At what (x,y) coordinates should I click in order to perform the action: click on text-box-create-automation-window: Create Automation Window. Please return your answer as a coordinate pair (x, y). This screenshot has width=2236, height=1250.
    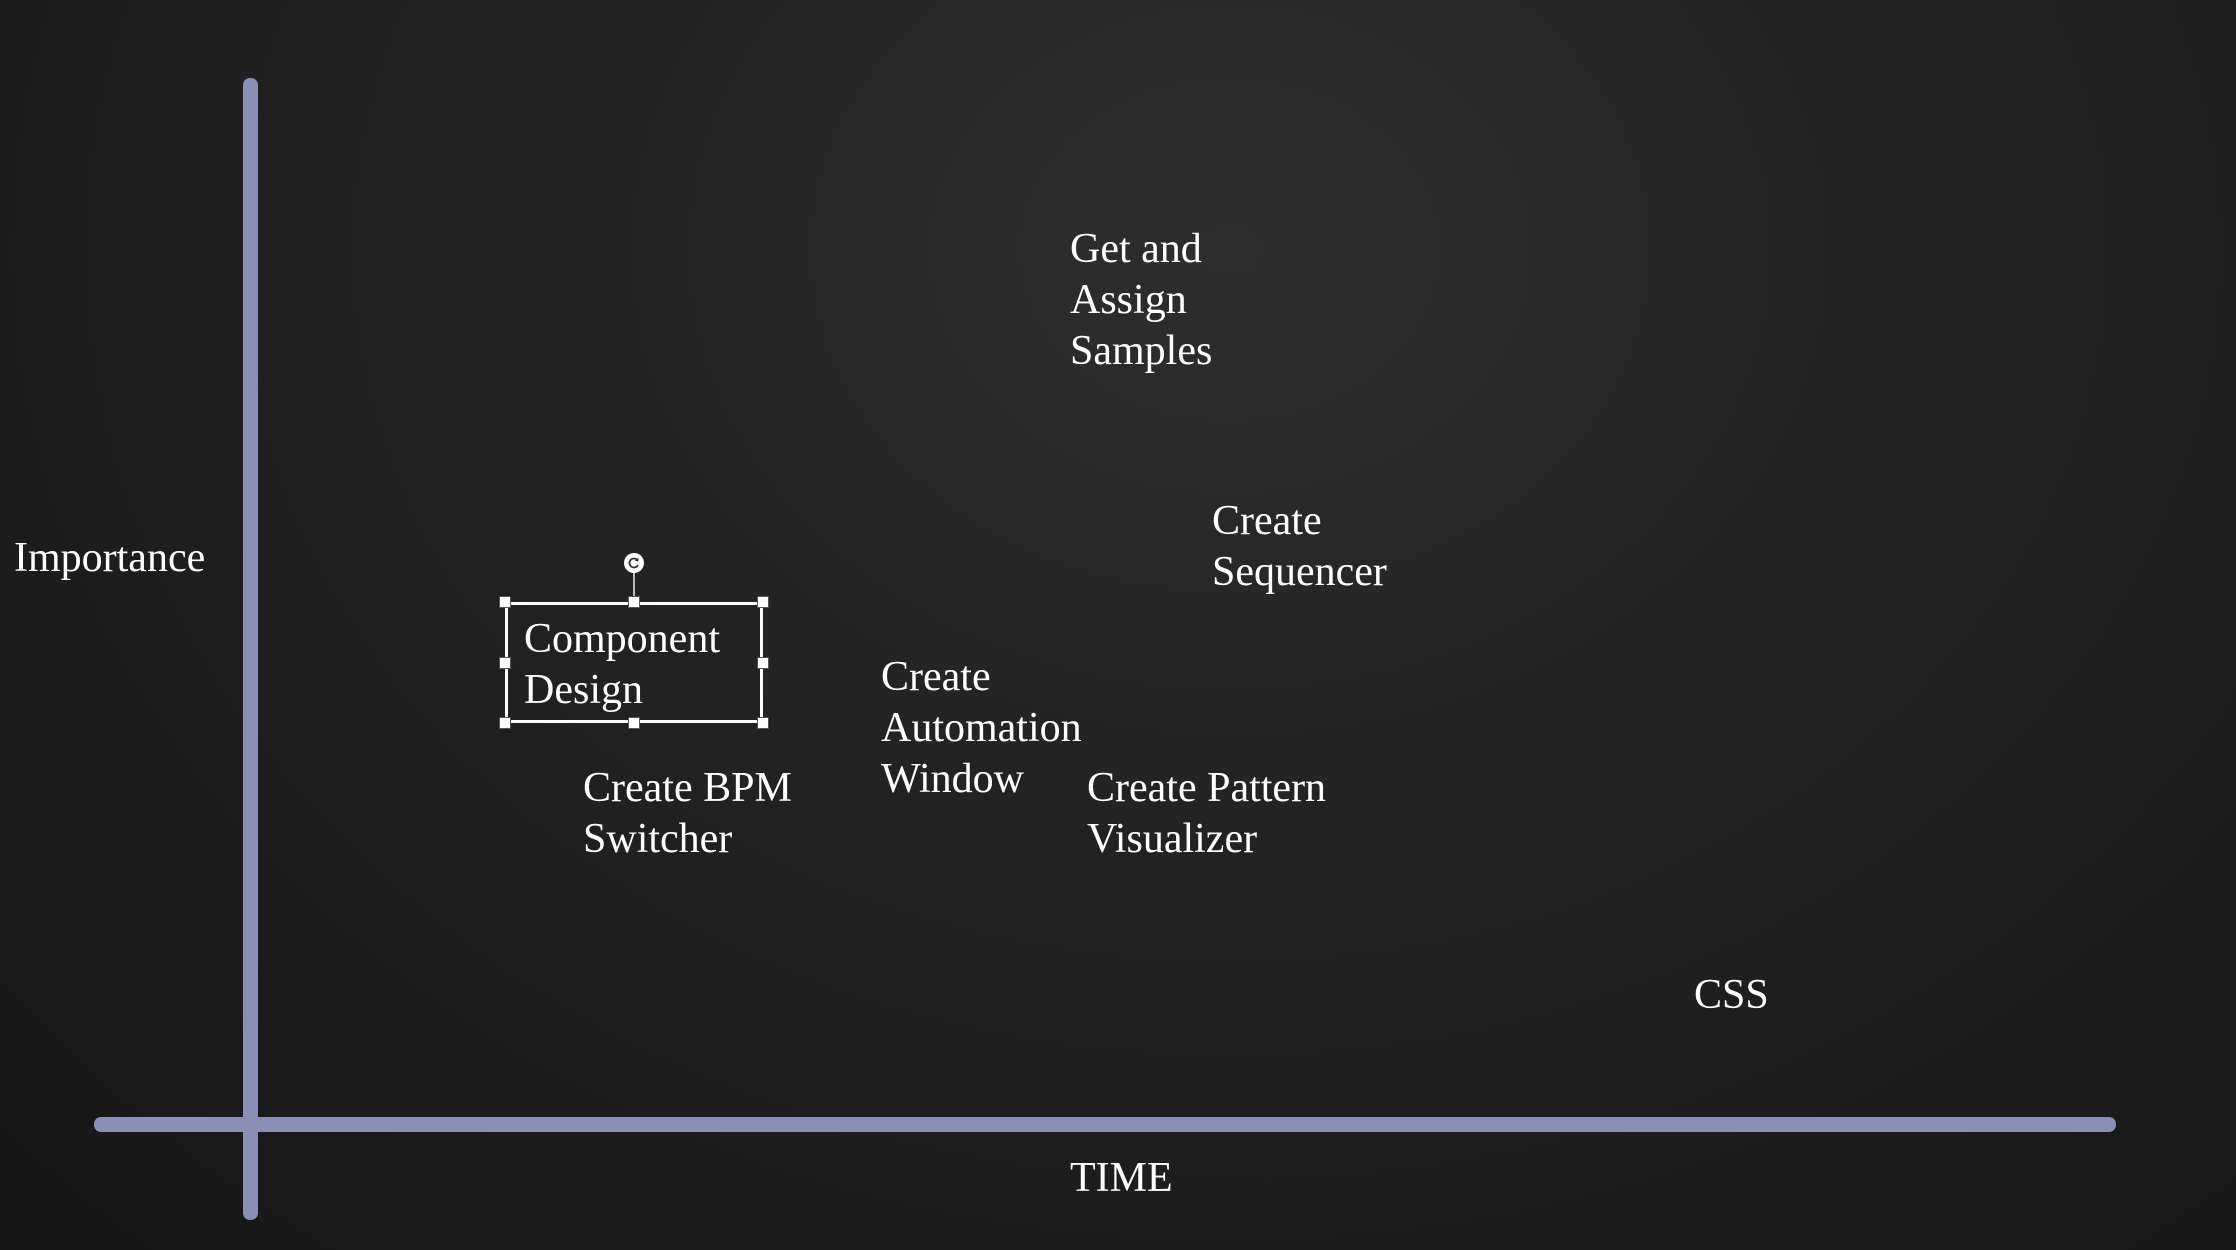
    Looking at the image, I should click on (981, 728).